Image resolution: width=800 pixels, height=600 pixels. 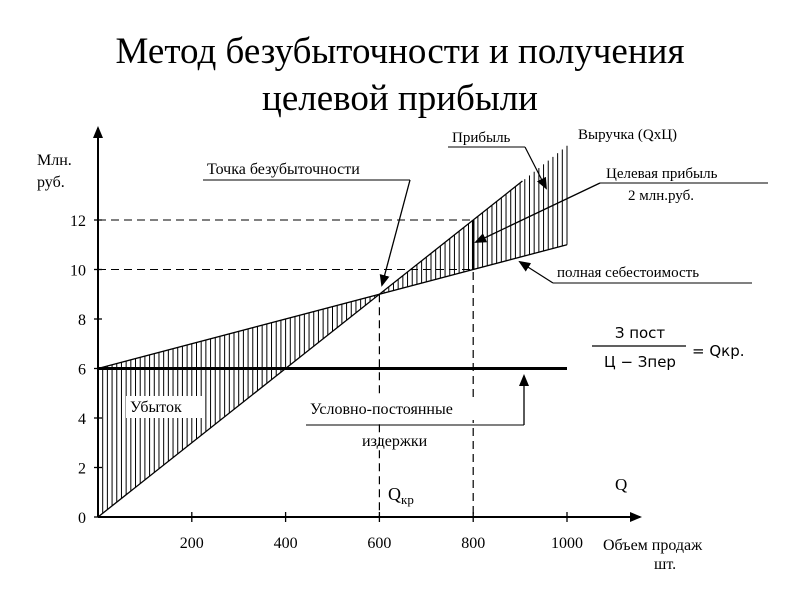 I want to click on y-tick-label: 8, so click(x=82, y=320).